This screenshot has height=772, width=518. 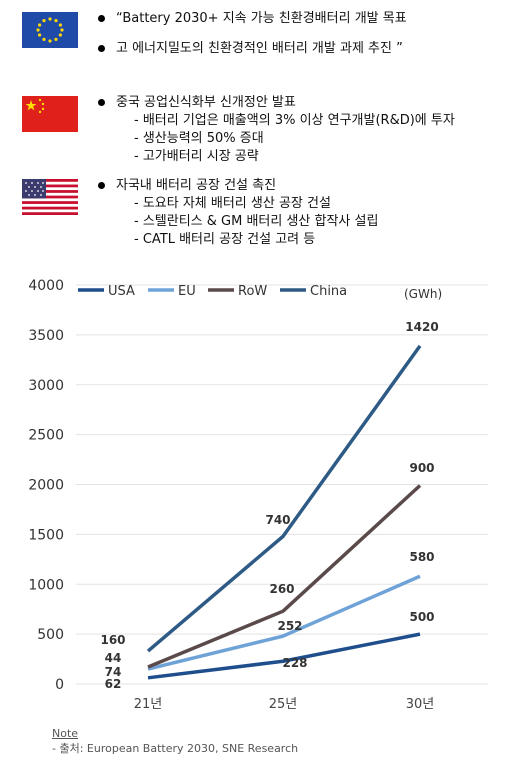 What do you see at coordinates (112, 640) in the screenshot?
I see `data-label-china-0: 160` at bounding box center [112, 640].